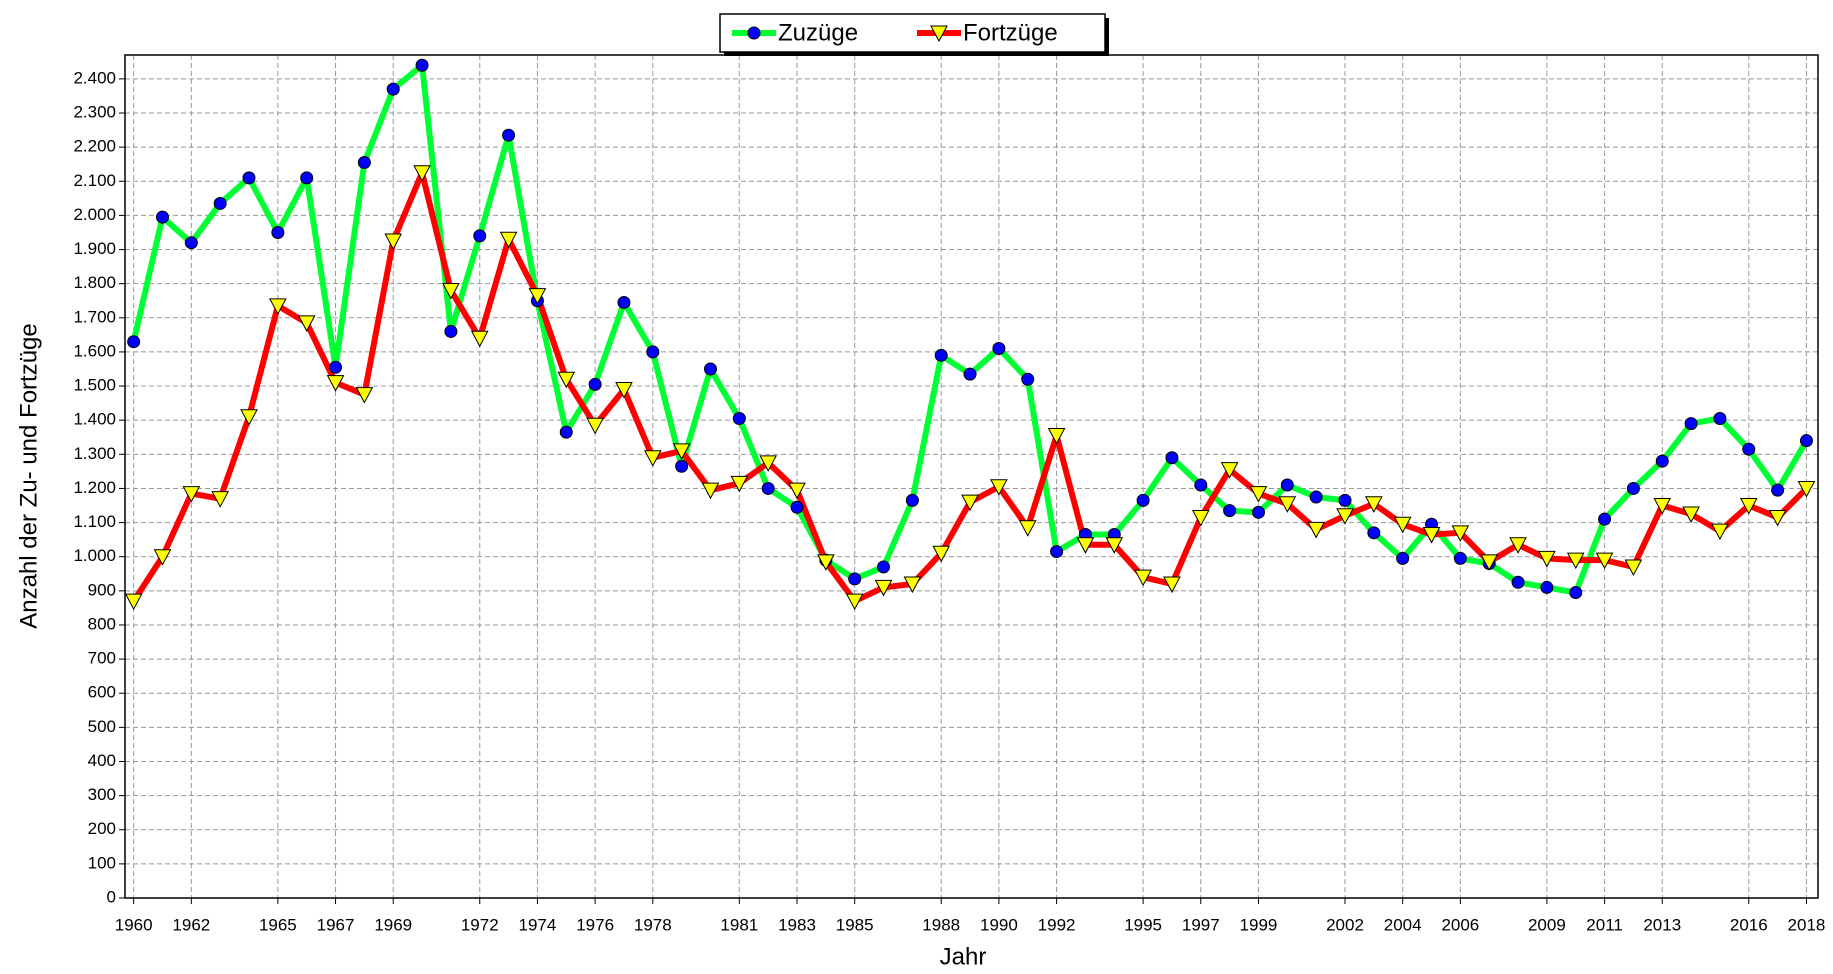  I want to click on x-tick-label: 2011, so click(1604, 924).